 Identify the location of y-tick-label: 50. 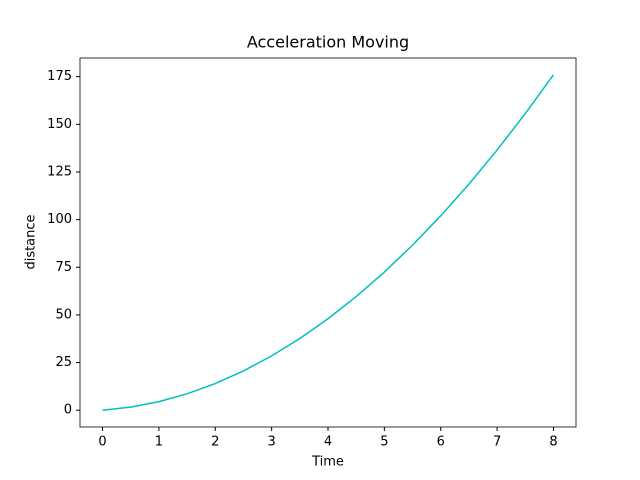
(63, 314).